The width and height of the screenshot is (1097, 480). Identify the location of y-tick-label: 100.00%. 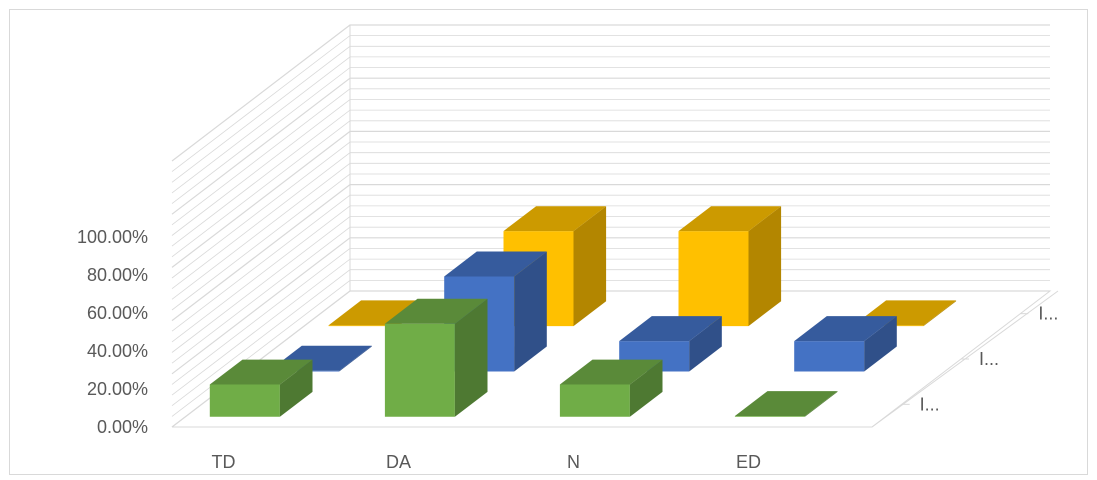
(112, 237).